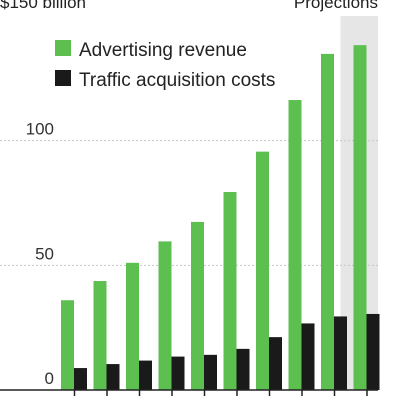 This screenshot has width=400, height=400. I want to click on y-tick-label-50: 50, so click(44, 253).